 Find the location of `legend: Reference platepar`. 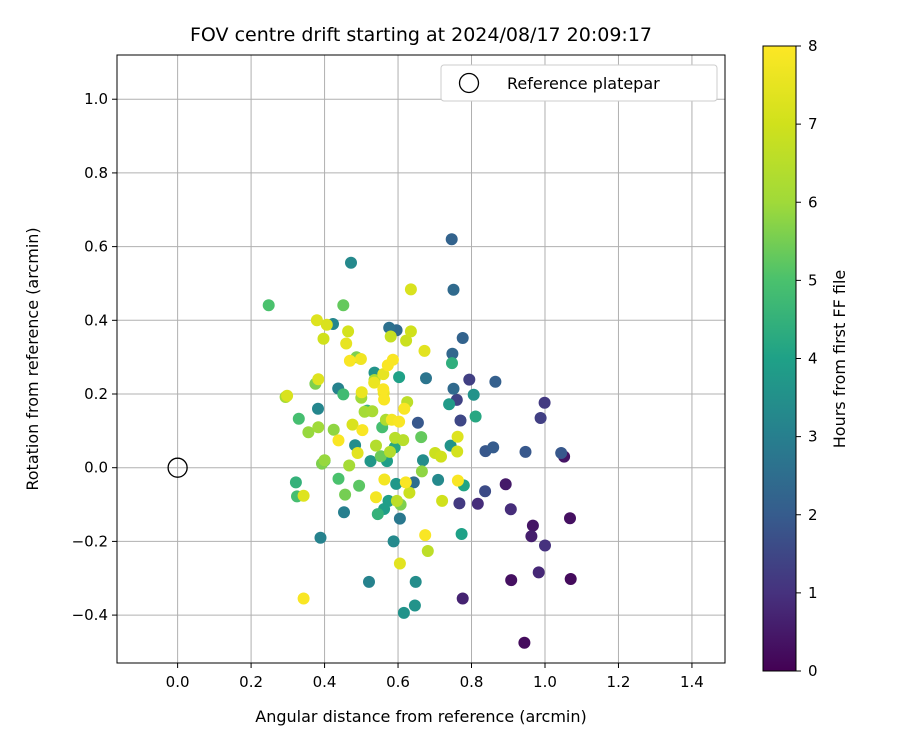

legend: Reference platepar is located at coordinates (579, 83).